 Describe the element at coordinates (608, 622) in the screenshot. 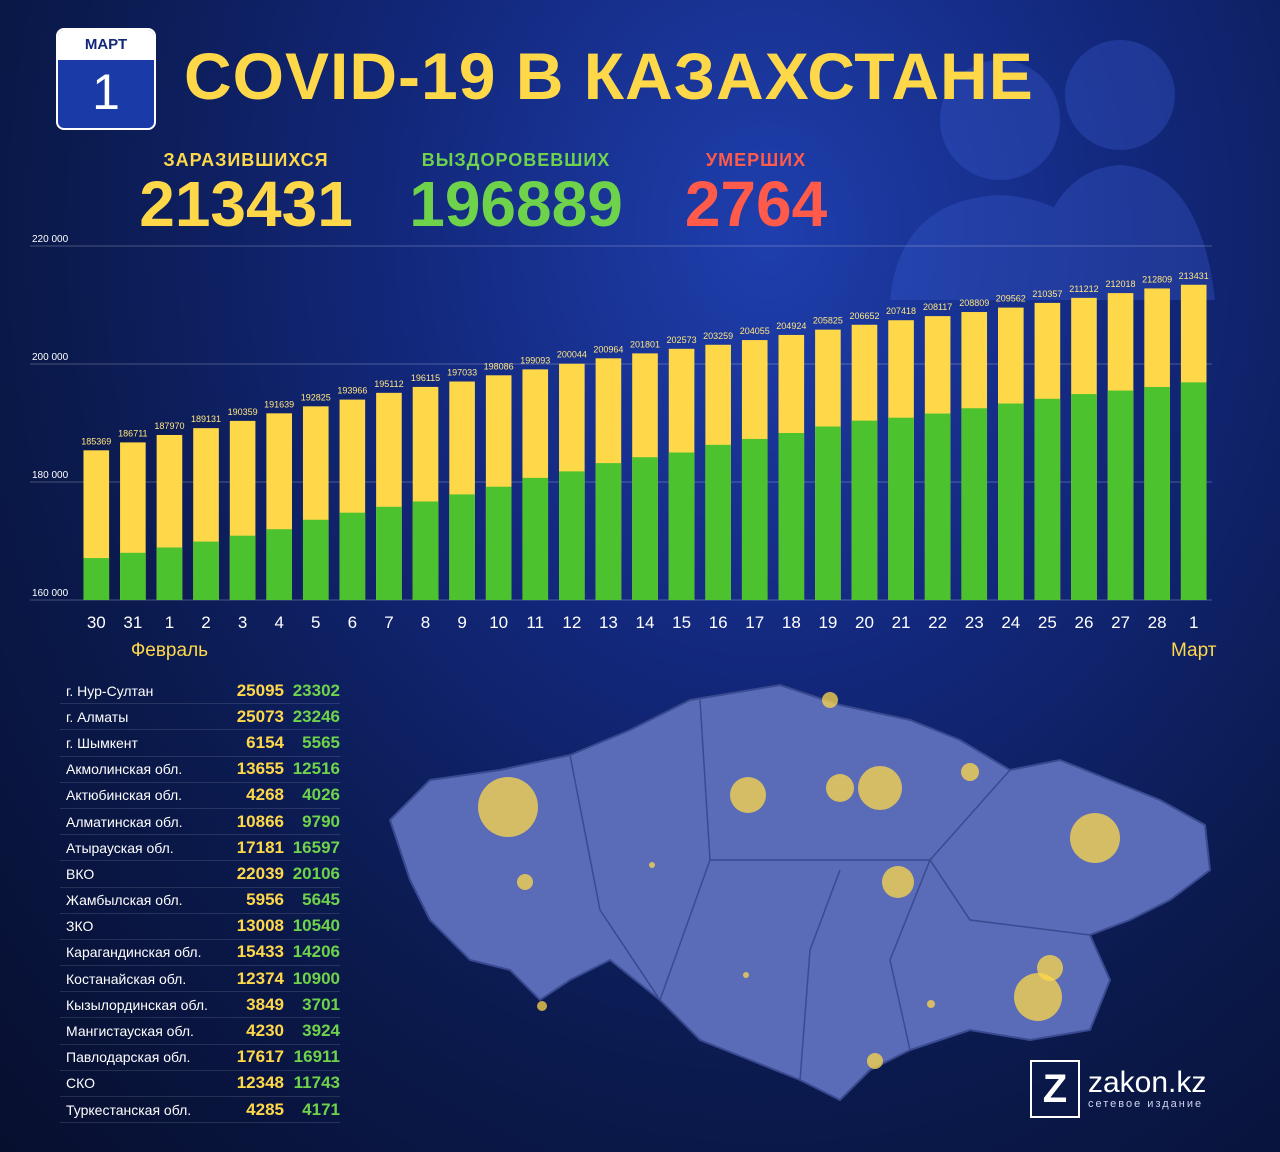

I see `x-tick-label: 13` at that location.